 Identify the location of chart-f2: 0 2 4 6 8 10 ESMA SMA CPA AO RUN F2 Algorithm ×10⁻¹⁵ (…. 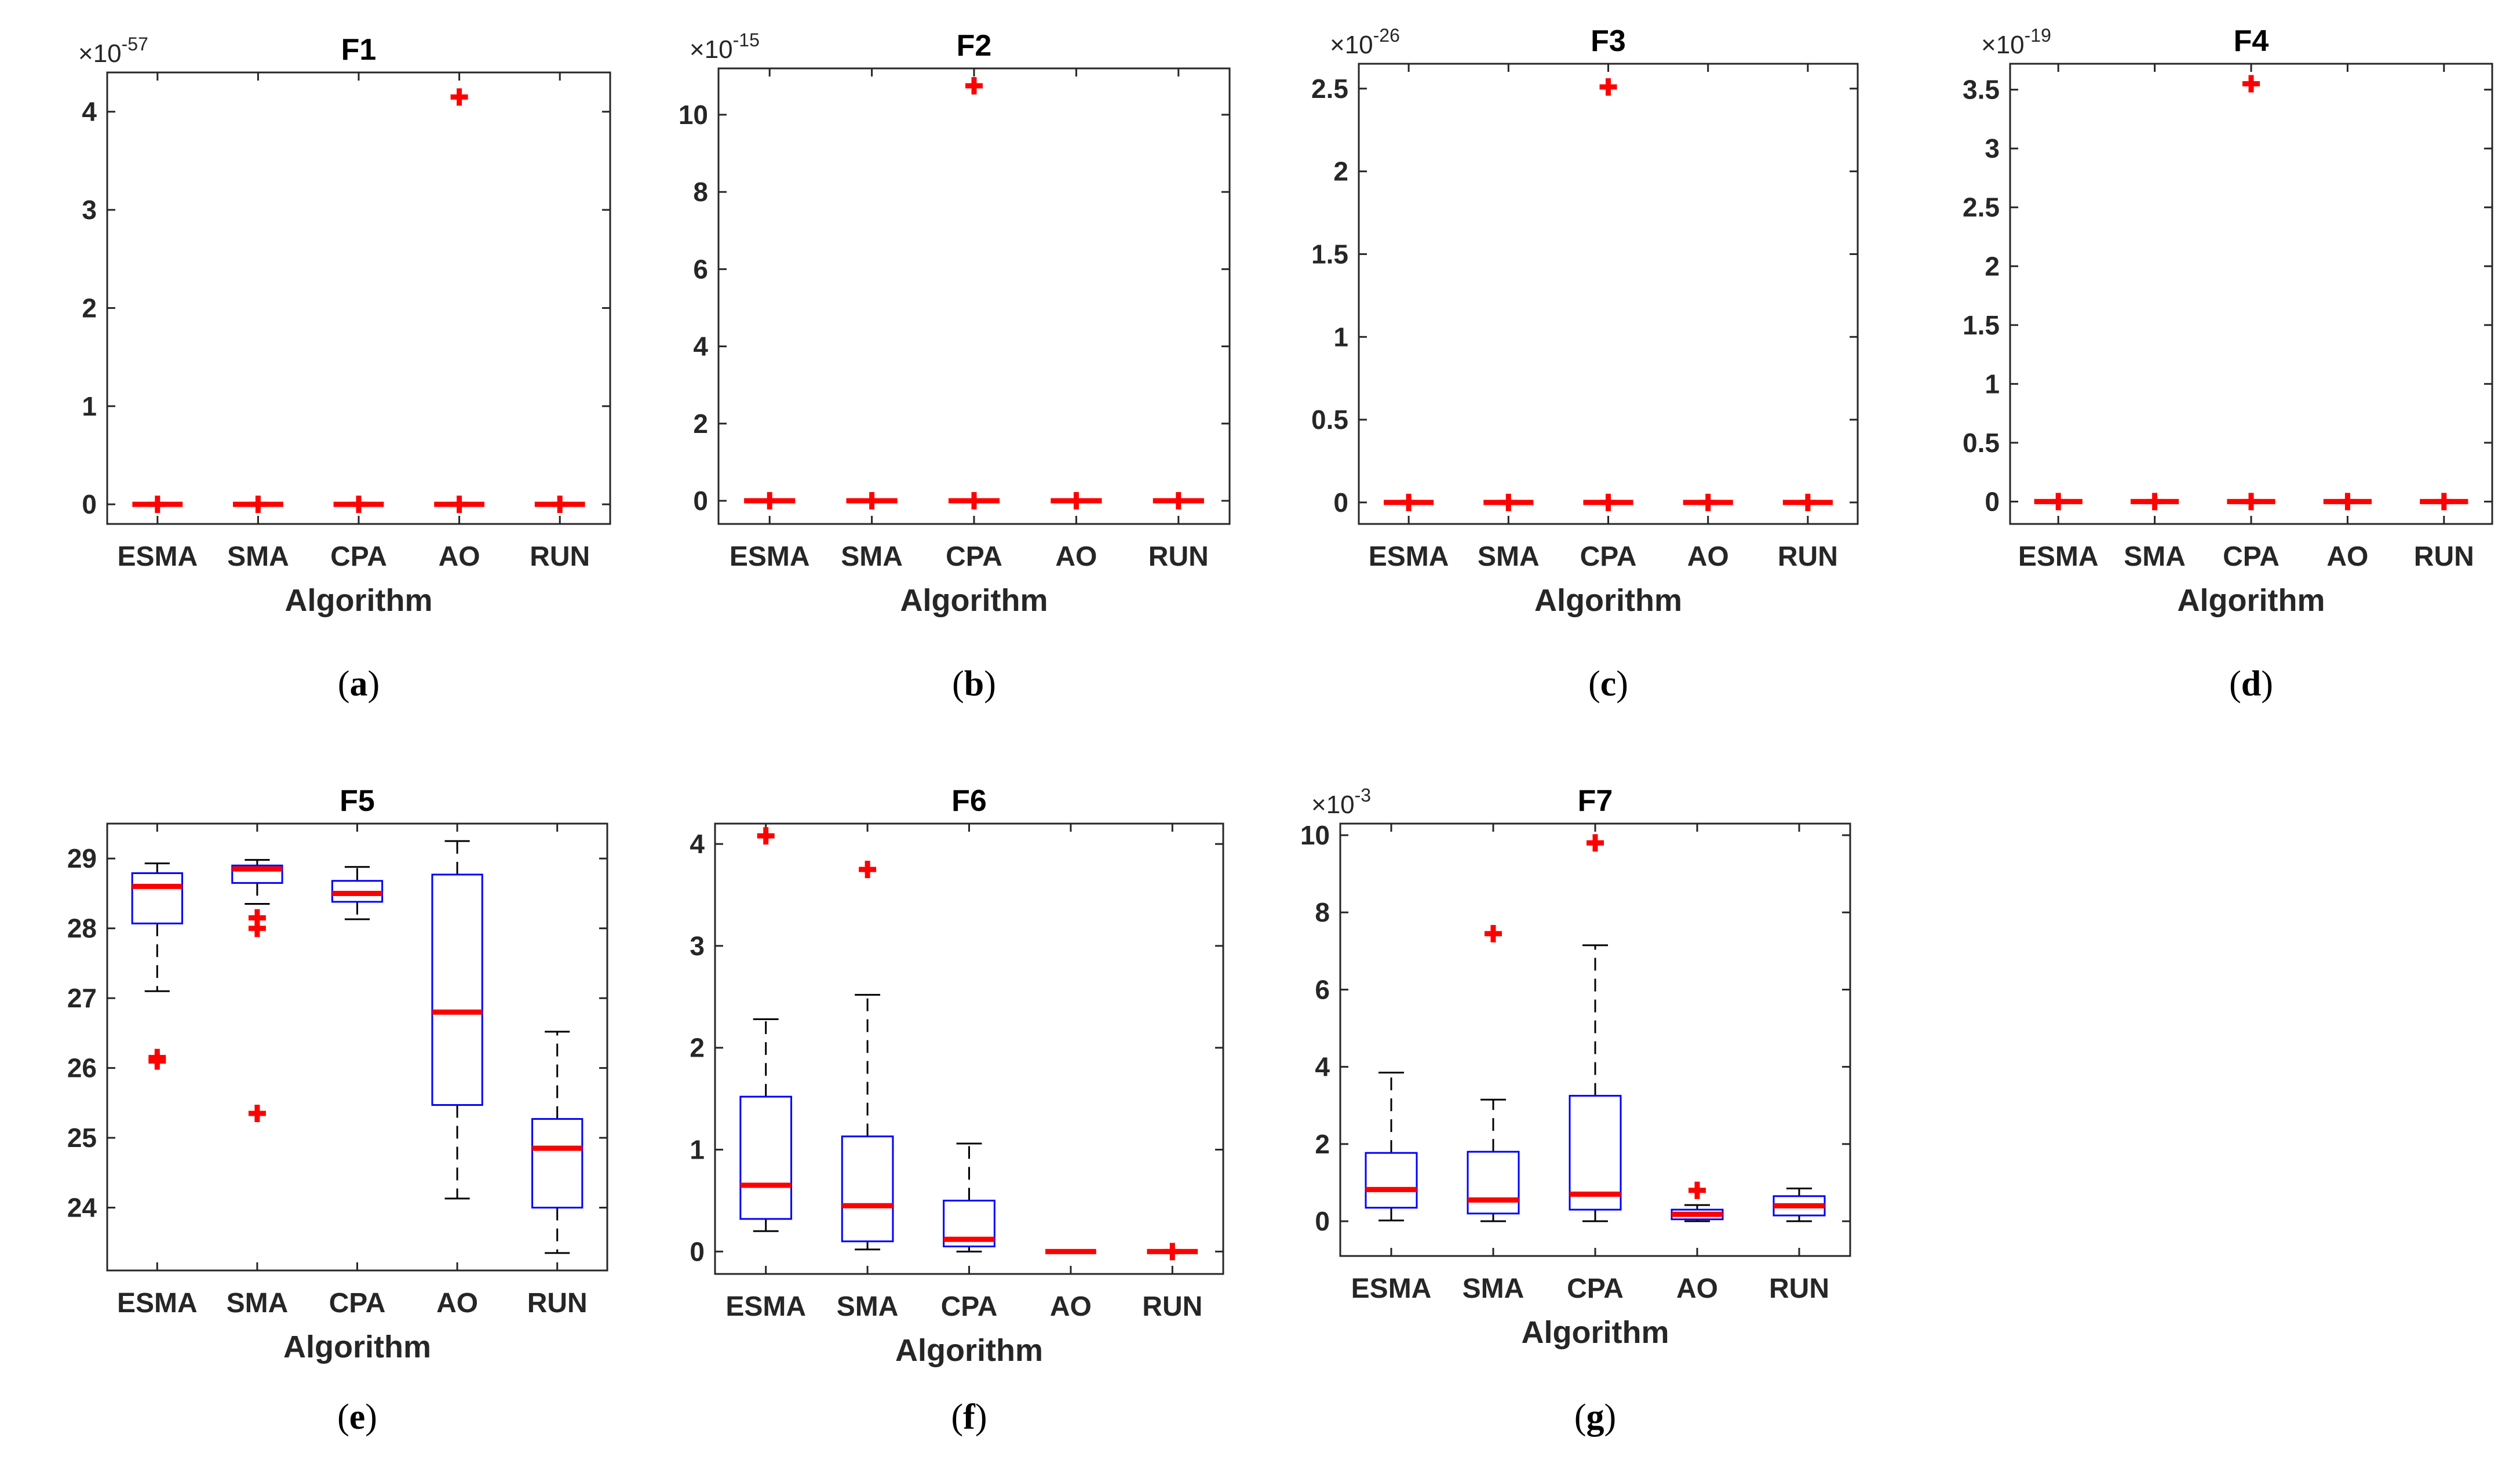
(955, 366).